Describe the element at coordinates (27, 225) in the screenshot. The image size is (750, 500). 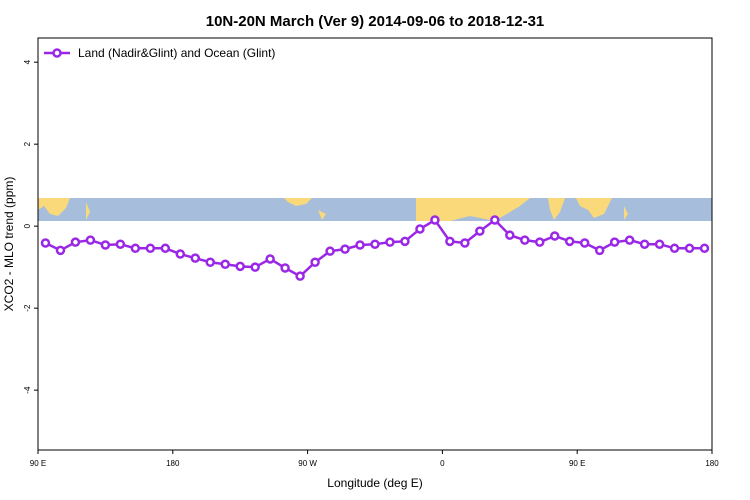
I see `y-tick-label: 0` at that location.